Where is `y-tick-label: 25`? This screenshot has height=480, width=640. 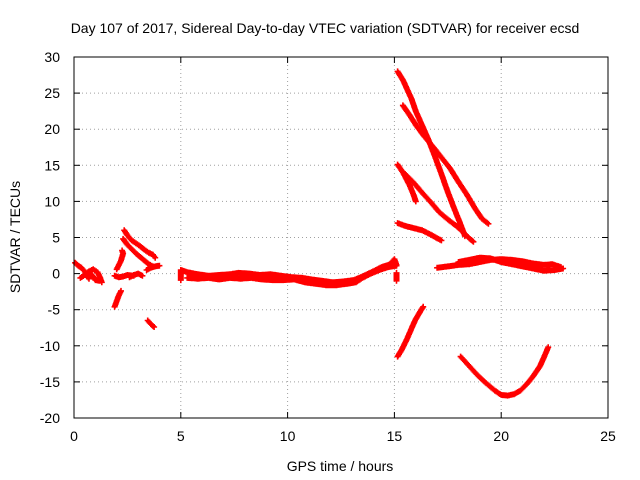 y-tick-label: 25 is located at coordinates (52, 93).